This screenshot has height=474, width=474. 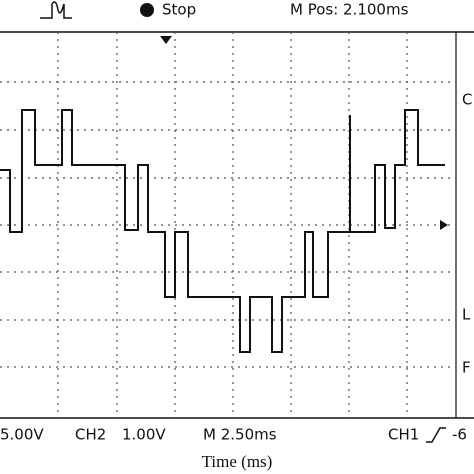 What do you see at coordinates (147, 10) in the screenshot?
I see `run-indicator` at bounding box center [147, 10].